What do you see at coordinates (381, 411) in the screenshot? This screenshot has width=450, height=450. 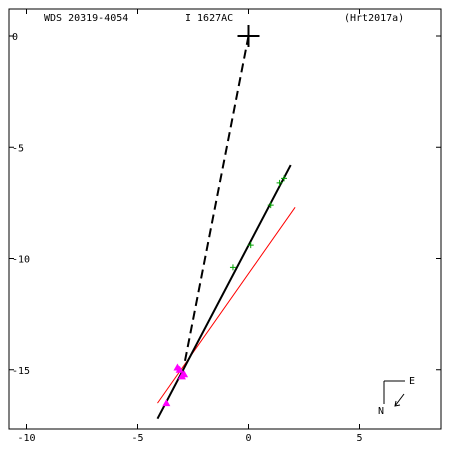 I see `compass-north-label: N` at bounding box center [381, 411].